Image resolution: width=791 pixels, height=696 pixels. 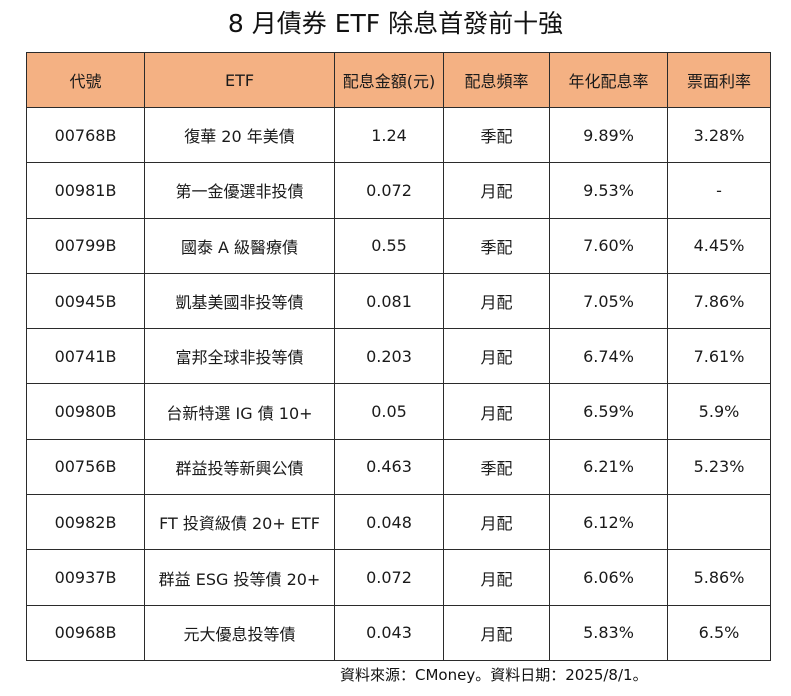 I want to click on cell-annualized-yield: 7.60%, so click(x=608, y=245).